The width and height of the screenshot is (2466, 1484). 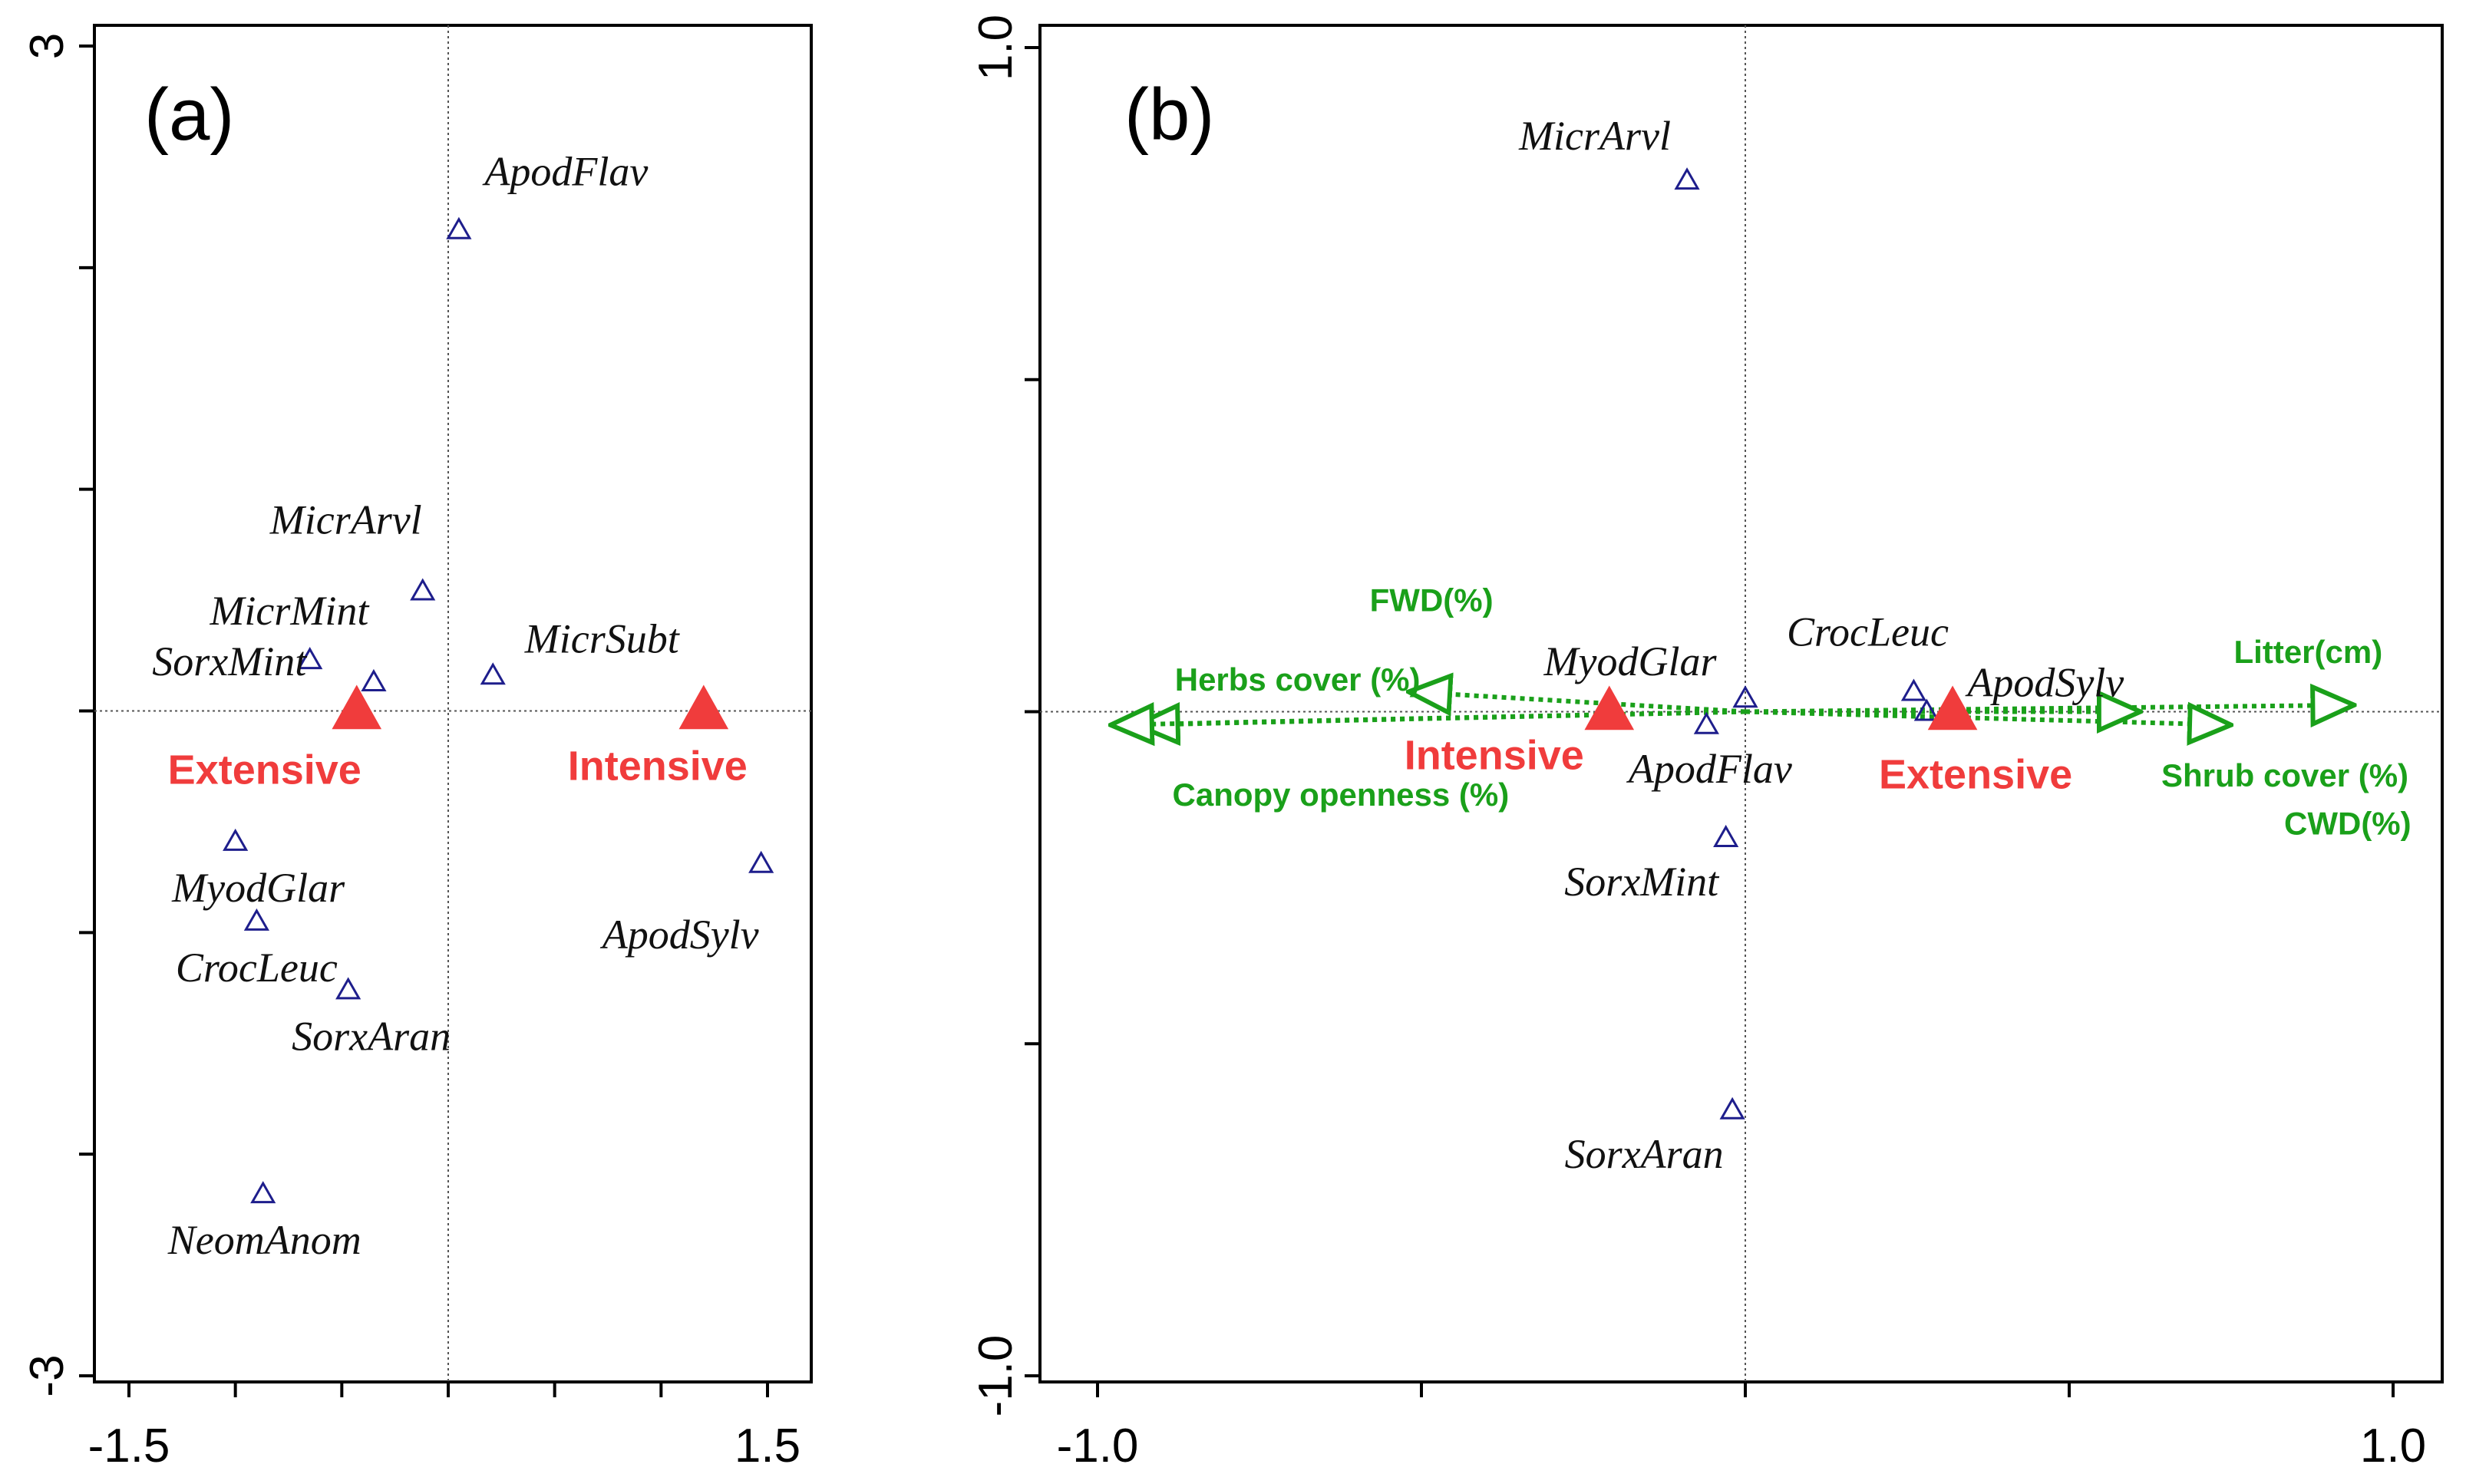 What do you see at coordinates (289, 611) in the screenshot?
I see `species-label: MicrMint` at bounding box center [289, 611].